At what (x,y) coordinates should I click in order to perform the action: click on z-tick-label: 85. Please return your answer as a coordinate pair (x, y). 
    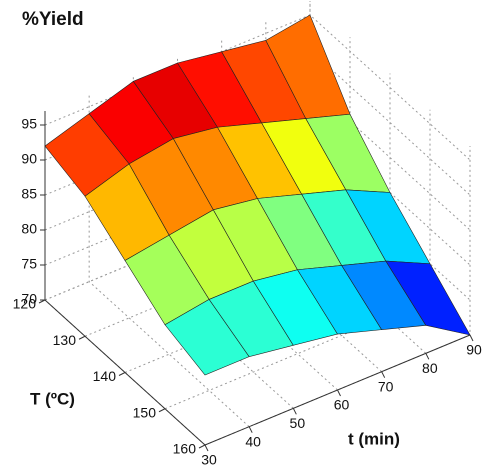
    Looking at the image, I should click on (29, 194).